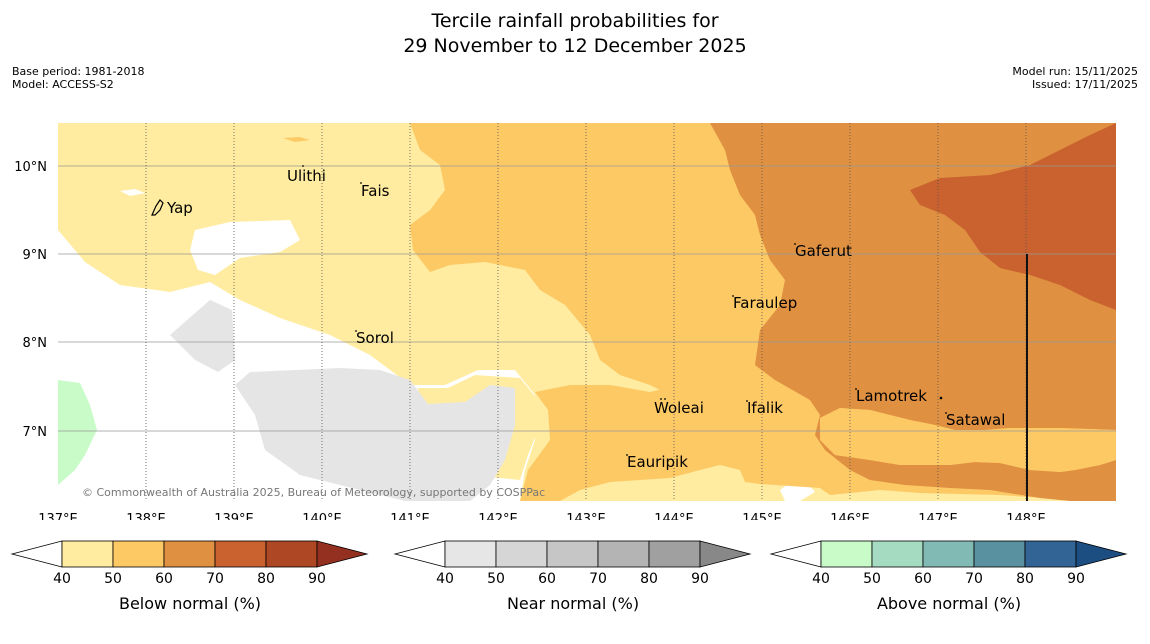 The image size is (1150, 644). I want to click on lon-label-141e: 141°E, so click(410, 516).